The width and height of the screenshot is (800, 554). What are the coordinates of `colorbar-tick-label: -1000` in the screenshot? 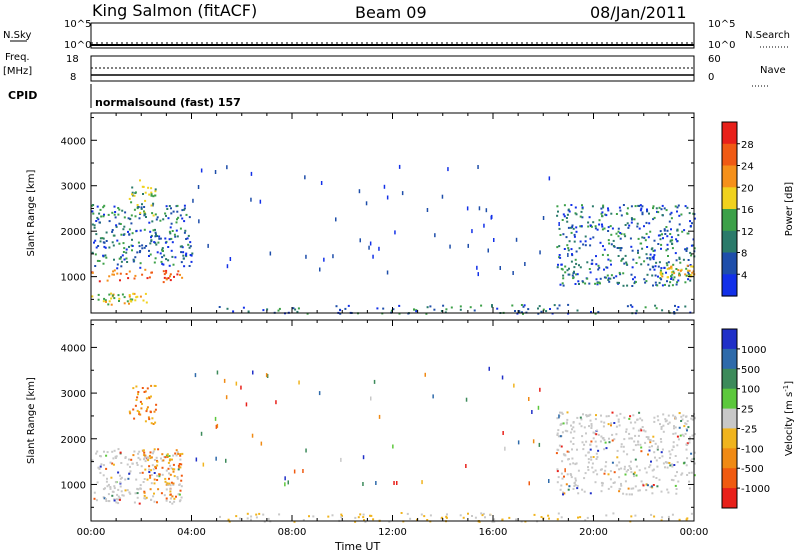 It's located at (755, 489).